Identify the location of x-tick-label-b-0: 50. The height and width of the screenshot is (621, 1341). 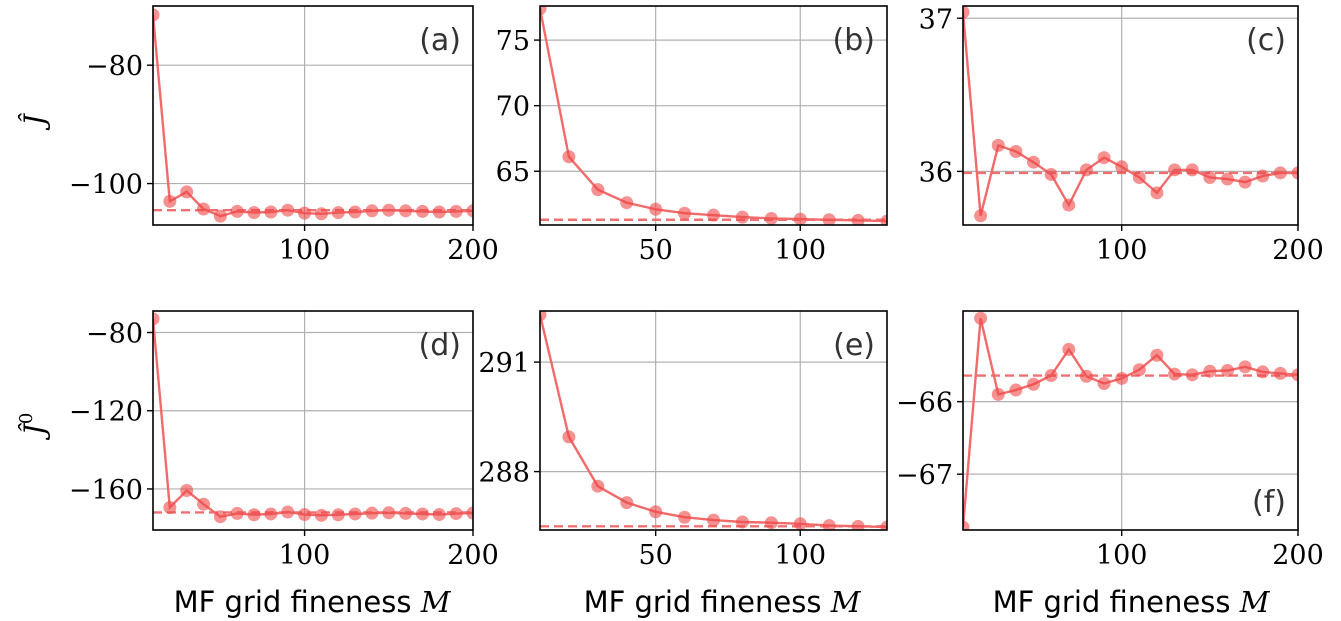
(655, 250).